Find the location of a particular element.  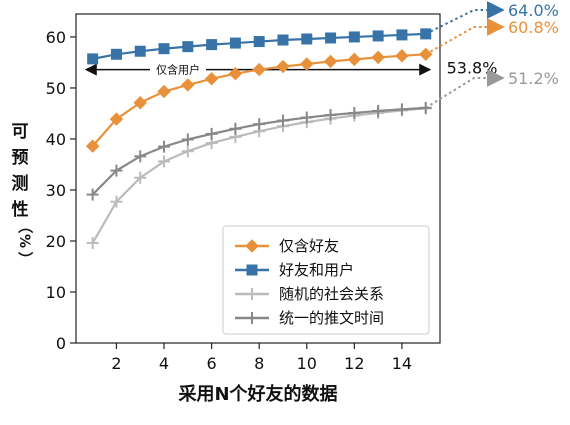

y-tick-label: 60 is located at coordinates (56, 37).